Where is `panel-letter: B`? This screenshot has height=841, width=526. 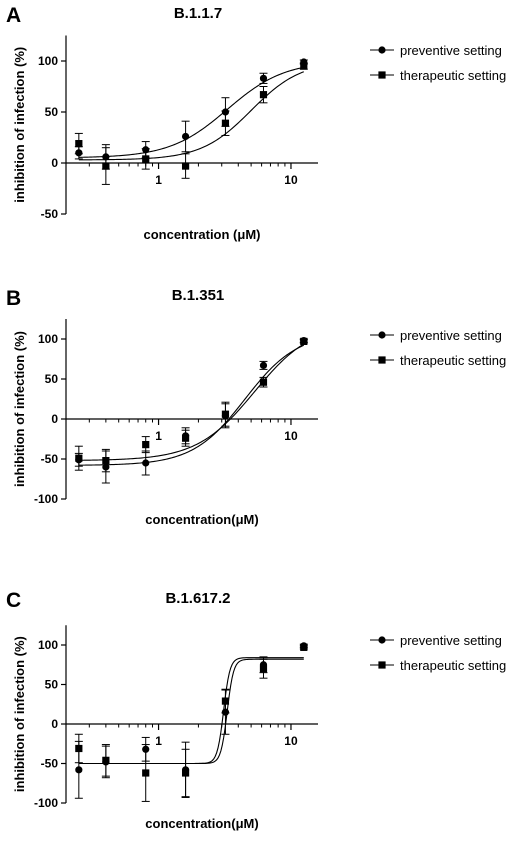 panel-letter: B is located at coordinates (13, 298).